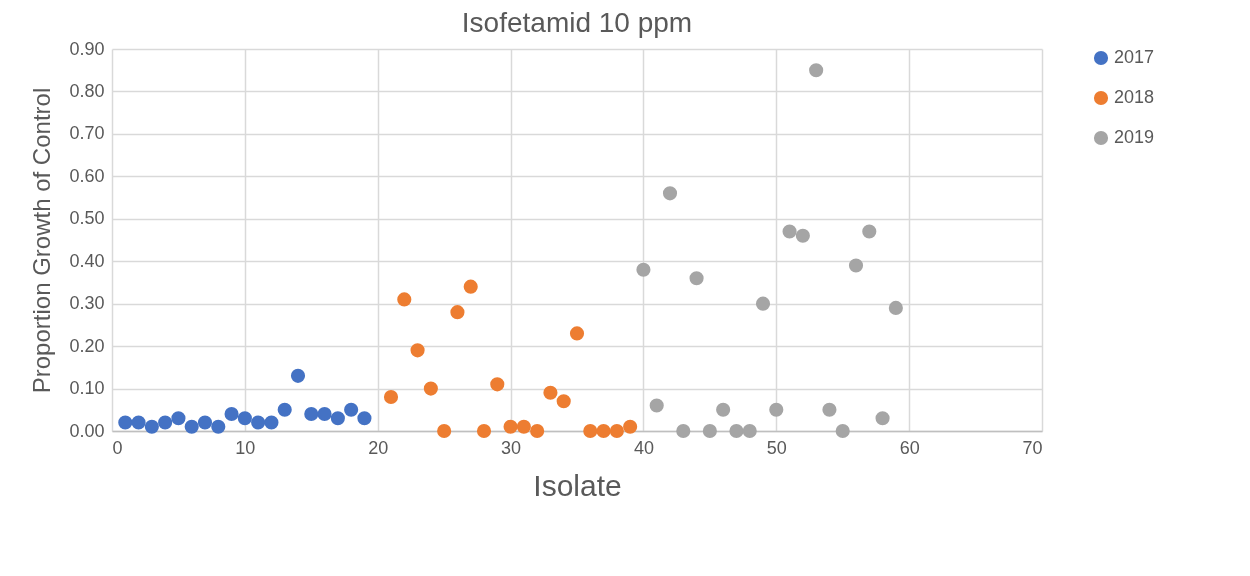 The image size is (1250, 576). What do you see at coordinates (1134, 137) in the screenshot?
I see `legend-label: 2019` at bounding box center [1134, 137].